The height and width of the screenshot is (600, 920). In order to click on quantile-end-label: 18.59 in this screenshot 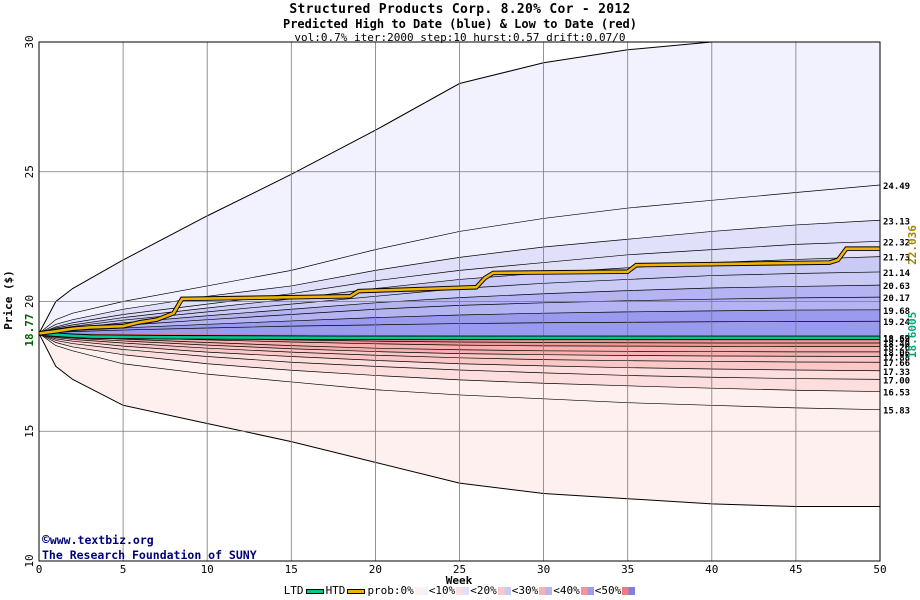, I will do `click(896, 340)`.